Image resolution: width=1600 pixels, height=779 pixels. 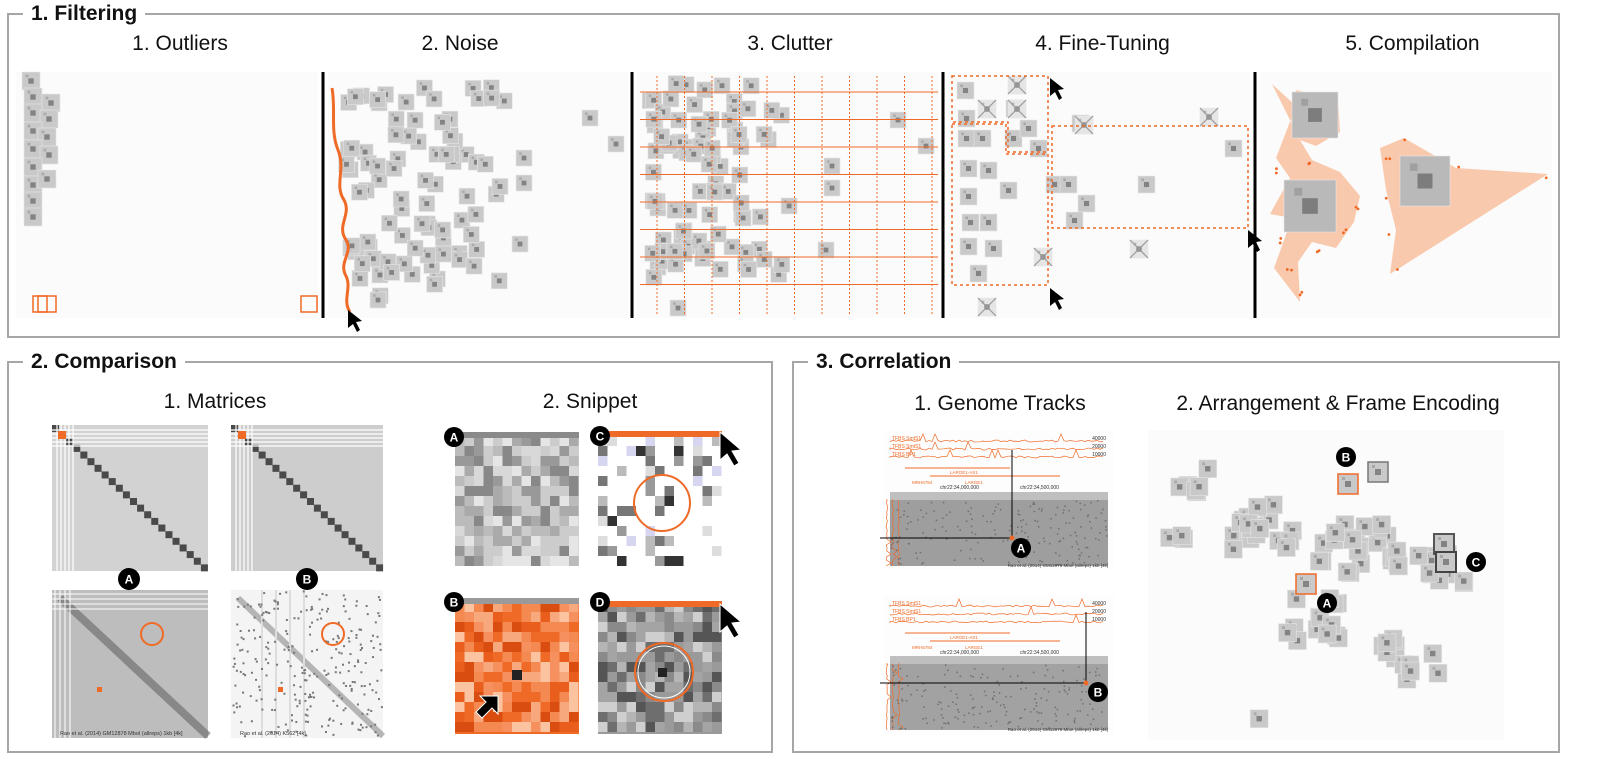 I want to click on gene-label: LARGE1, so click(x=974, y=647).